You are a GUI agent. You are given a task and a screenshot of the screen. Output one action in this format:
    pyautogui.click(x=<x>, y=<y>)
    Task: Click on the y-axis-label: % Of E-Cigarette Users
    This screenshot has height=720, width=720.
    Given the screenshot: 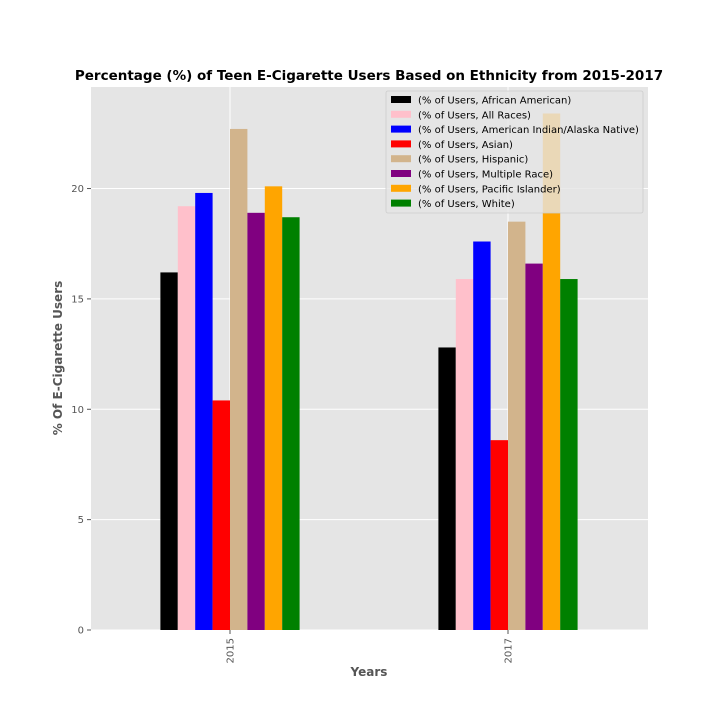 What is the action you would take?
    pyautogui.click(x=58, y=358)
    